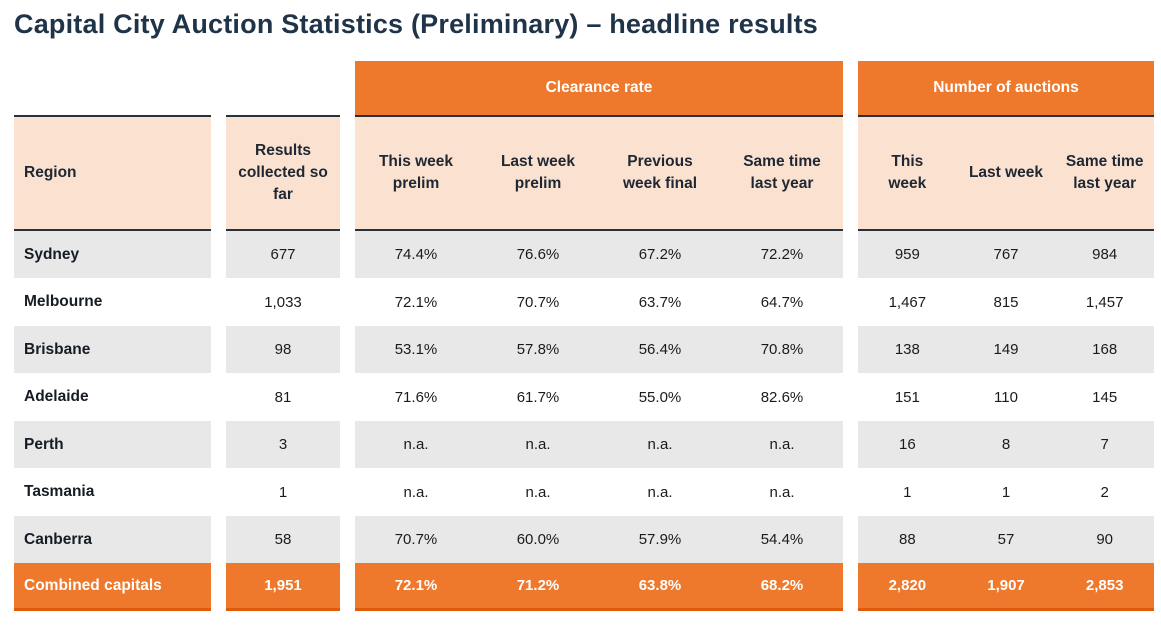  I want to click on clearance-rate-value: 63.8%, so click(660, 585).